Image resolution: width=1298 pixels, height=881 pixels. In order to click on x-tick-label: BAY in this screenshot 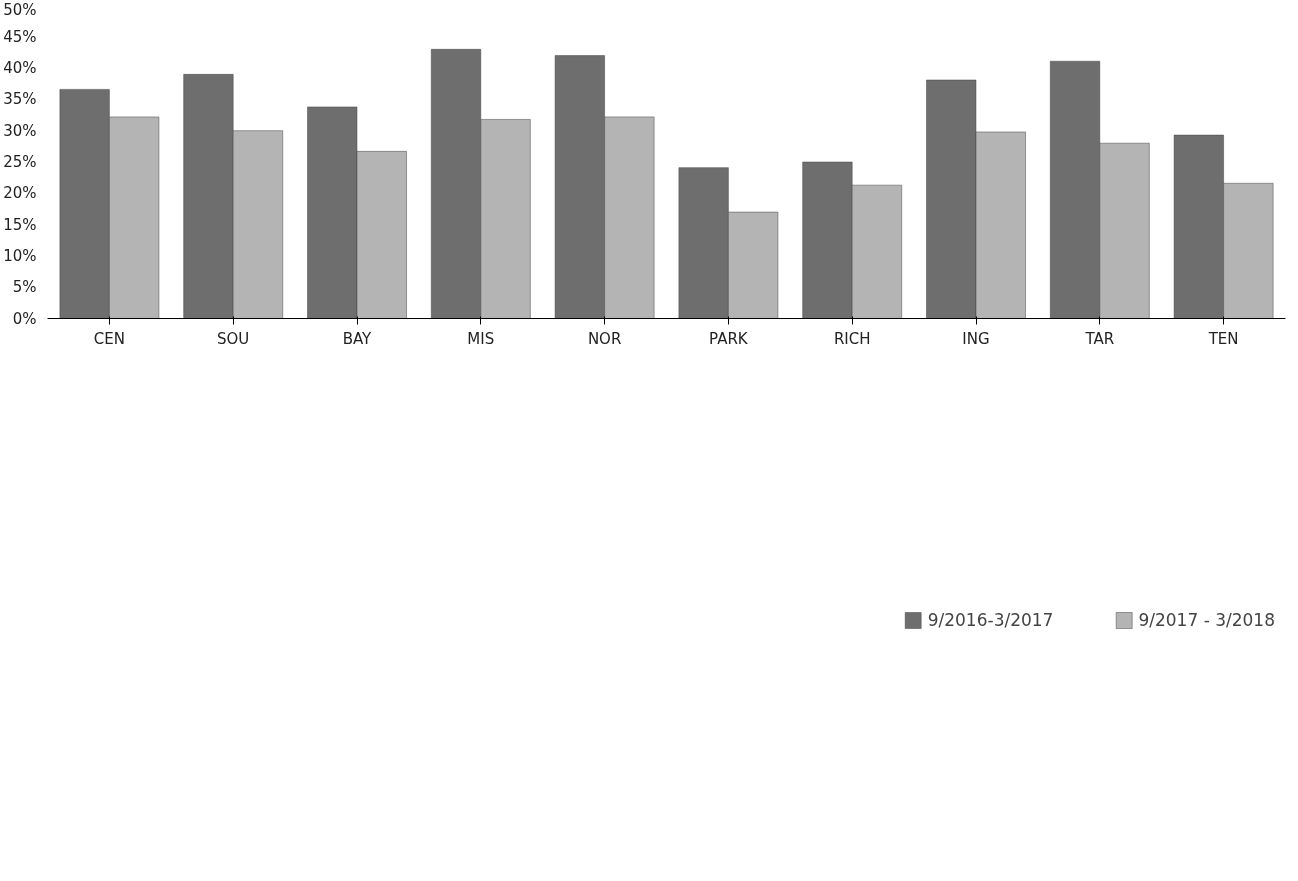, I will do `click(357, 338)`.